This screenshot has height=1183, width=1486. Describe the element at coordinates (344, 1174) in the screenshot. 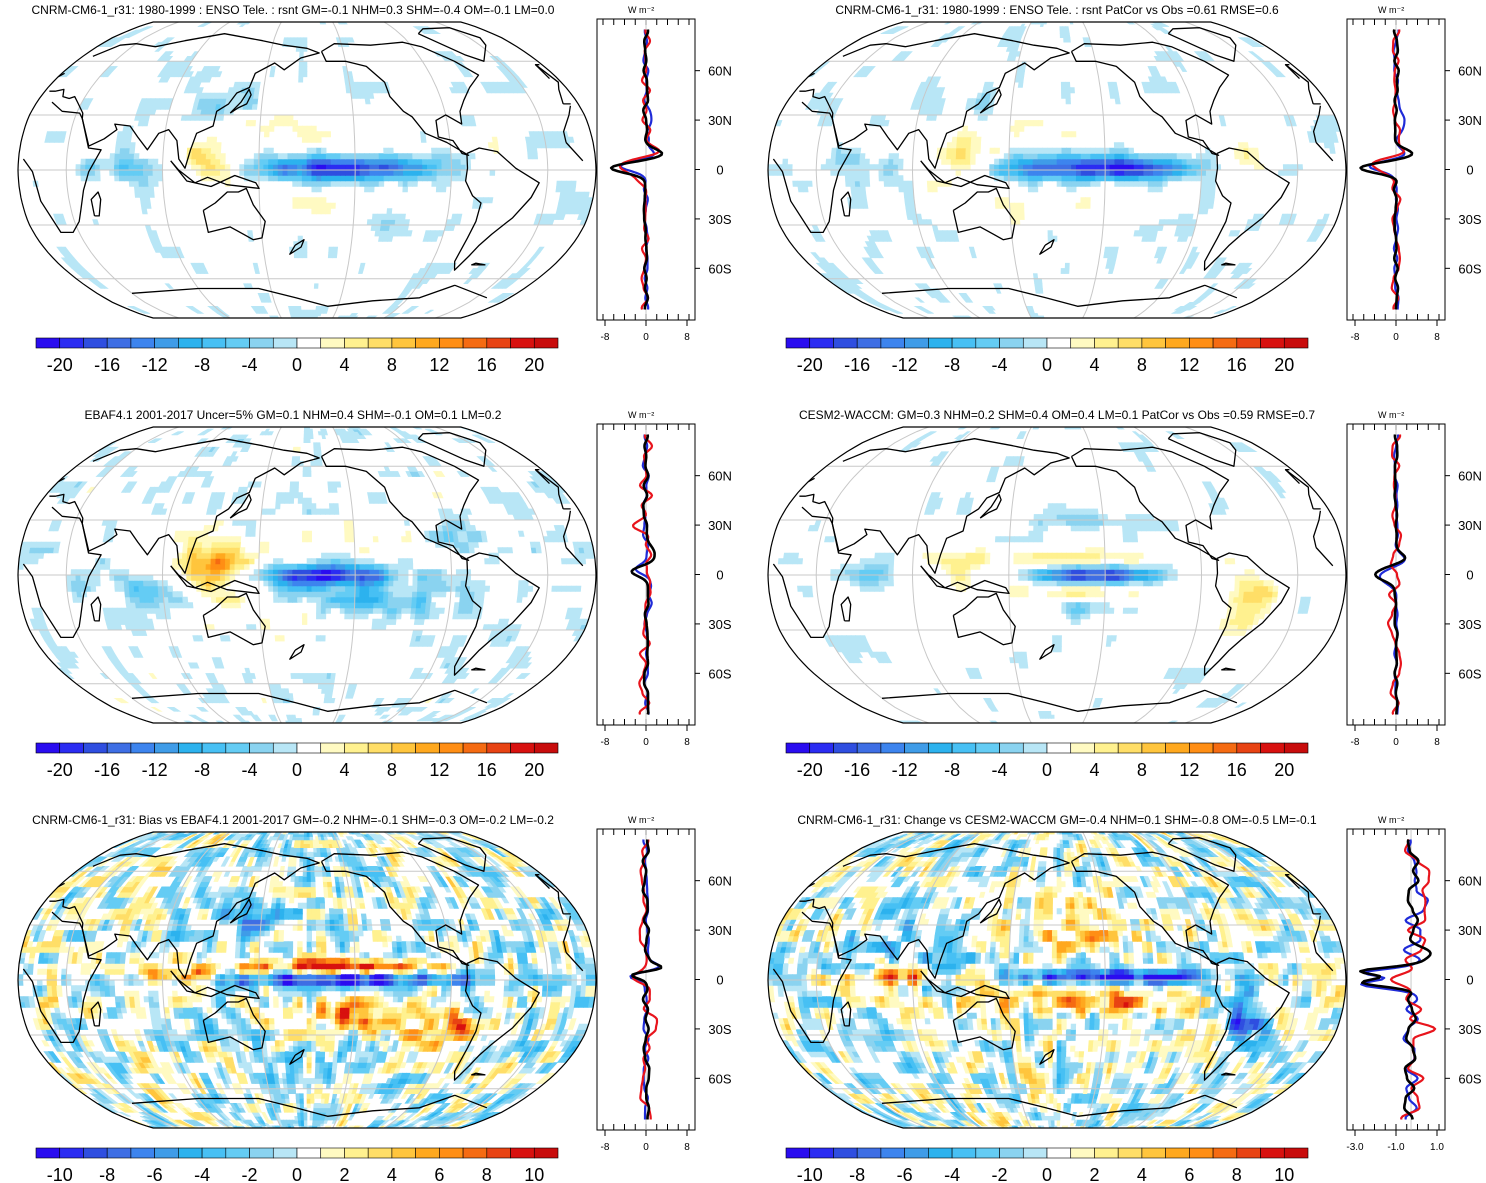

I see `colorbar-tick-label: 2` at that location.